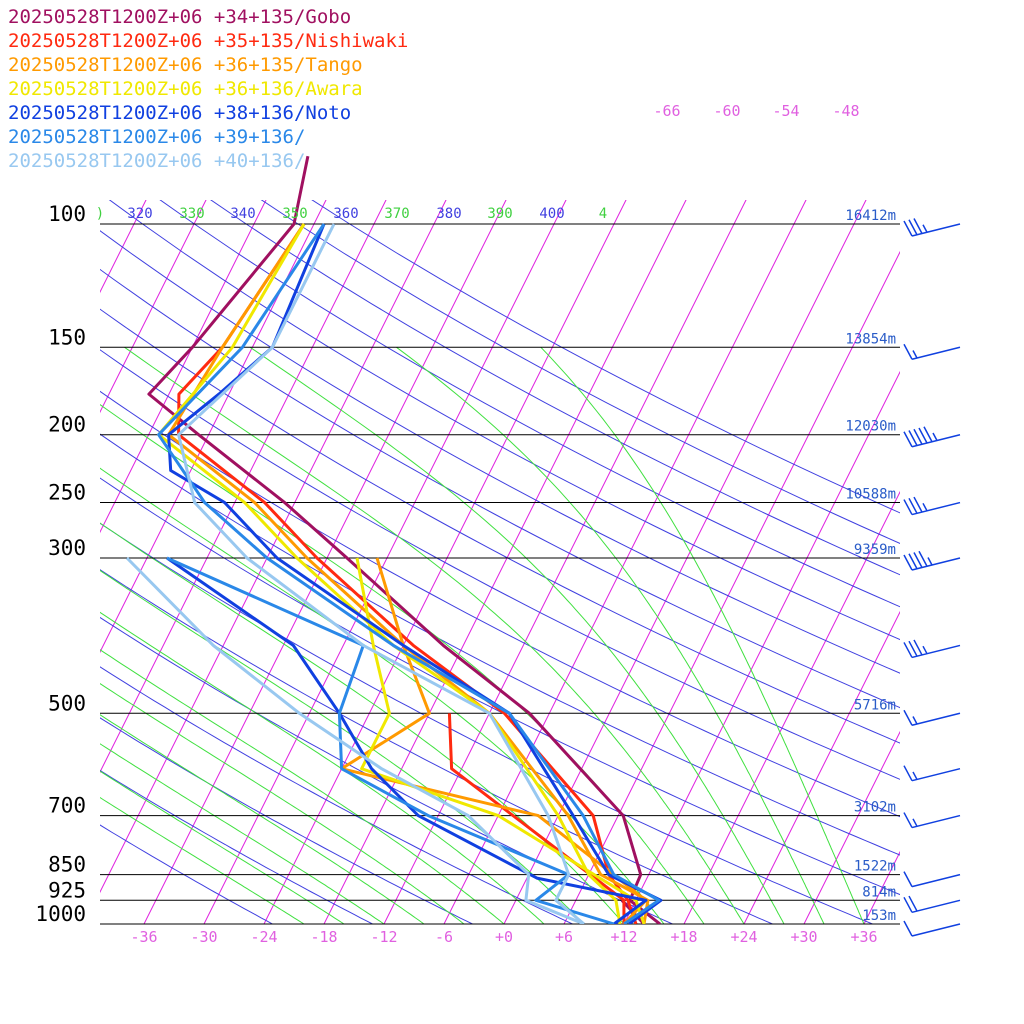 Image resolution: width=1024 pixels, height=1024 pixels. What do you see at coordinates (60, 914) in the screenshot?
I see `pressure-label: 1000` at bounding box center [60, 914].